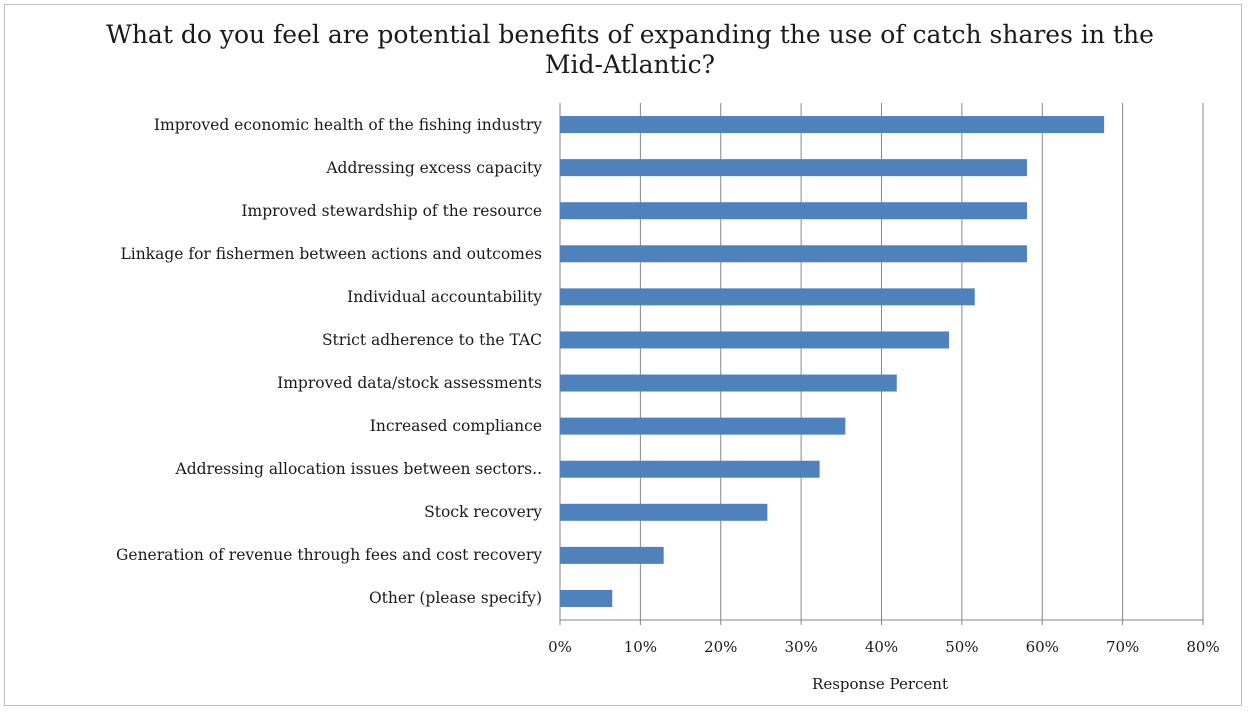 The image size is (1248, 712). Describe the element at coordinates (431, 339) in the screenshot. I see `category-label: Strict adherence to the TAC` at that location.